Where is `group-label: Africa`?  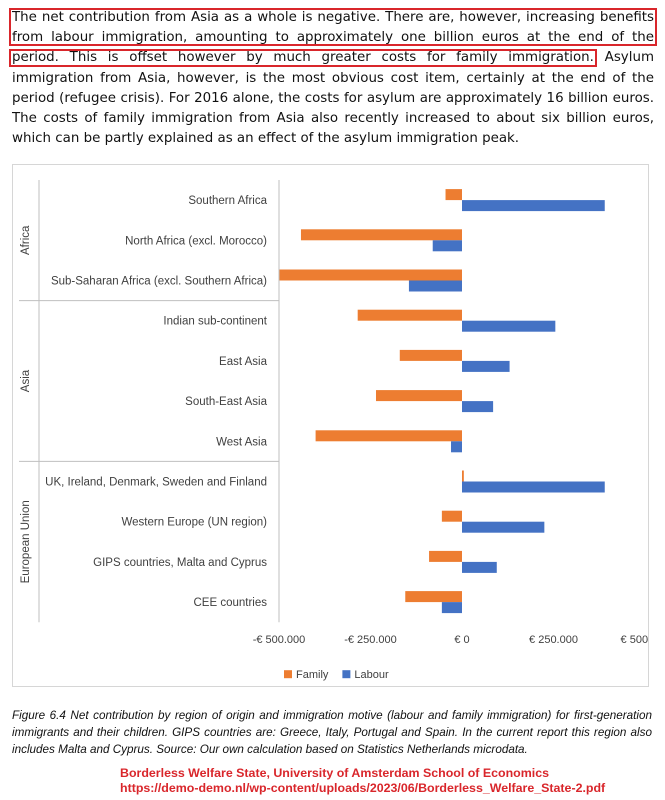 group-label: Africa is located at coordinates (26, 240).